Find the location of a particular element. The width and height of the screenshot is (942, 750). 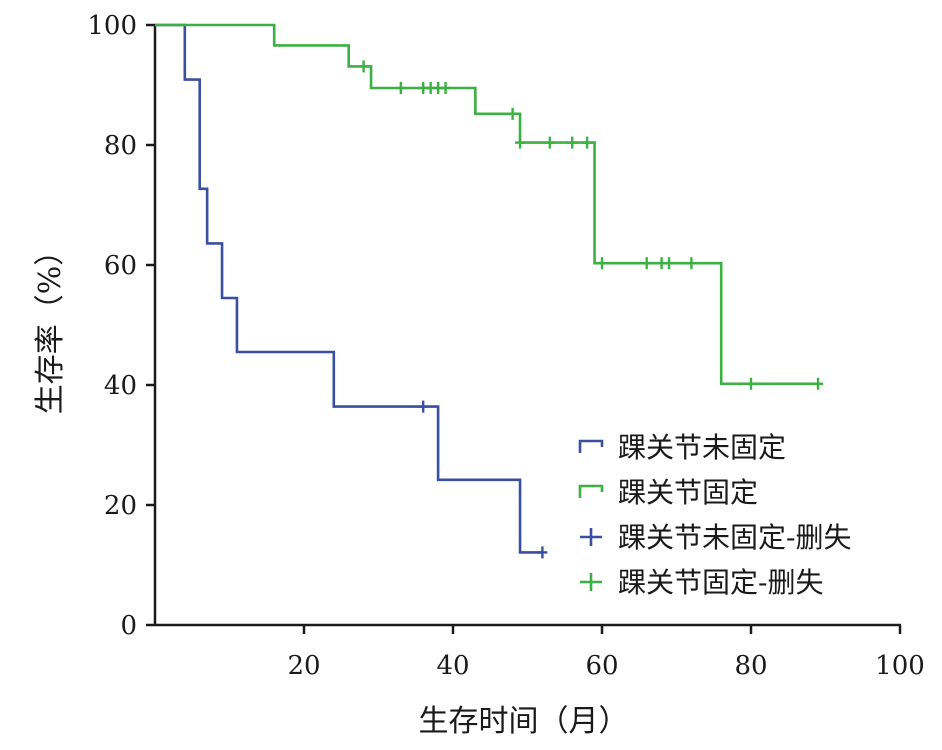

x-tick-label: 100 is located at coordinates (900, 666).